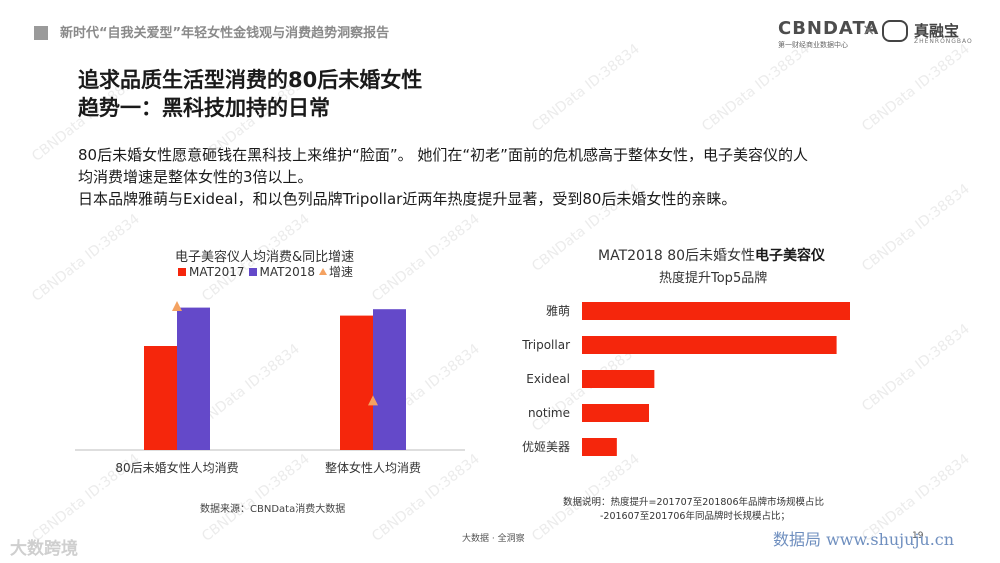  What do you see at coordinates (790, 256) in the screenshot?
I see `right-chart-title-bold: 电子美容仪` at bounding box center [790, 256].